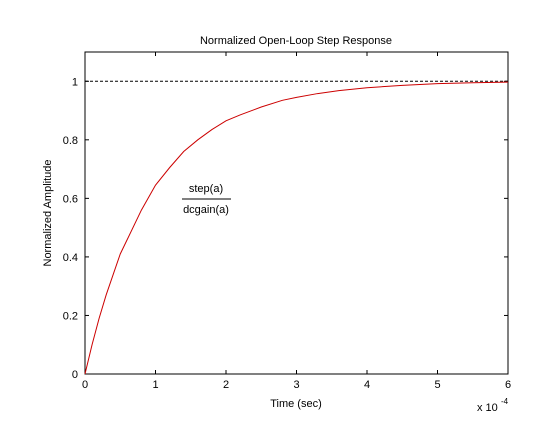 The image size is (560, 425). Describe the element at coordinates (155, 385) in the screenshot. I see `x-tick-label-1: 1` at that location.